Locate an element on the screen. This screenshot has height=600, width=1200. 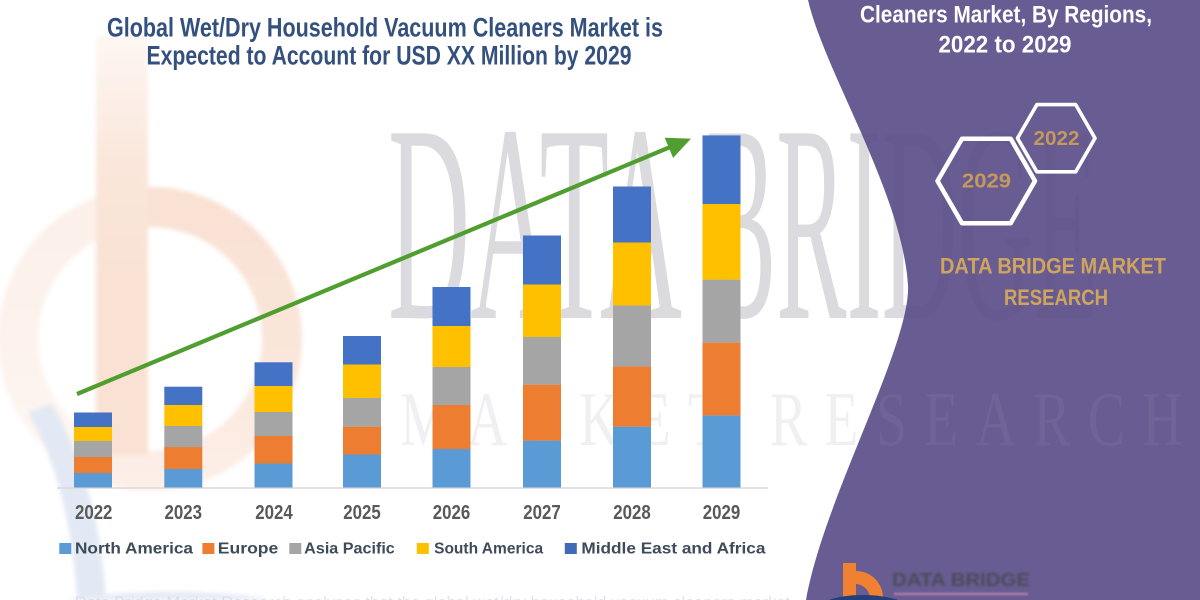
svg-text: South America is located at coordinates (488, 549).